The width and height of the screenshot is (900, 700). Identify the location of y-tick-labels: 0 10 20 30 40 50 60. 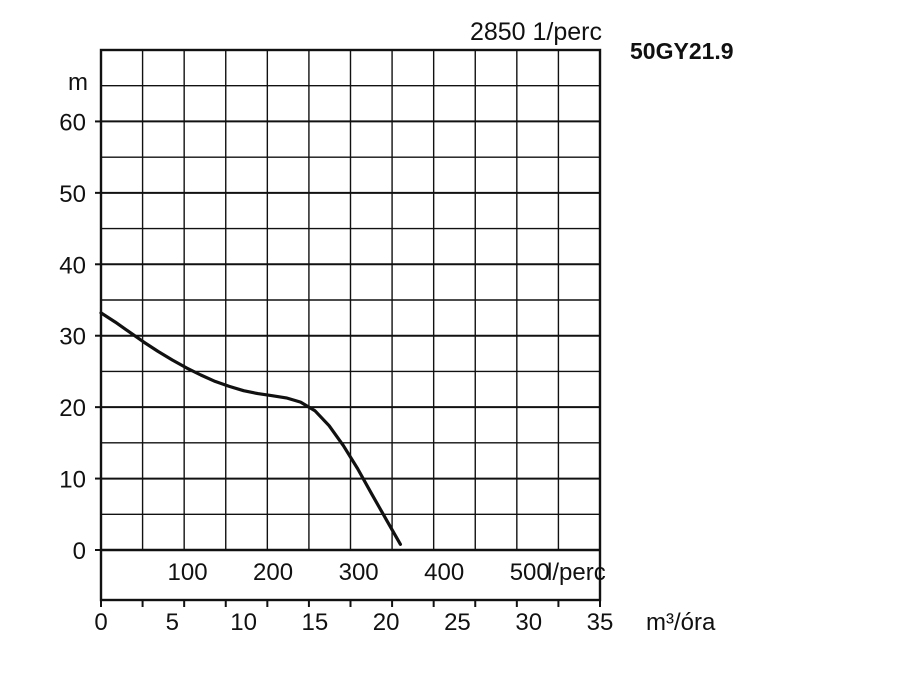
(72, 337).